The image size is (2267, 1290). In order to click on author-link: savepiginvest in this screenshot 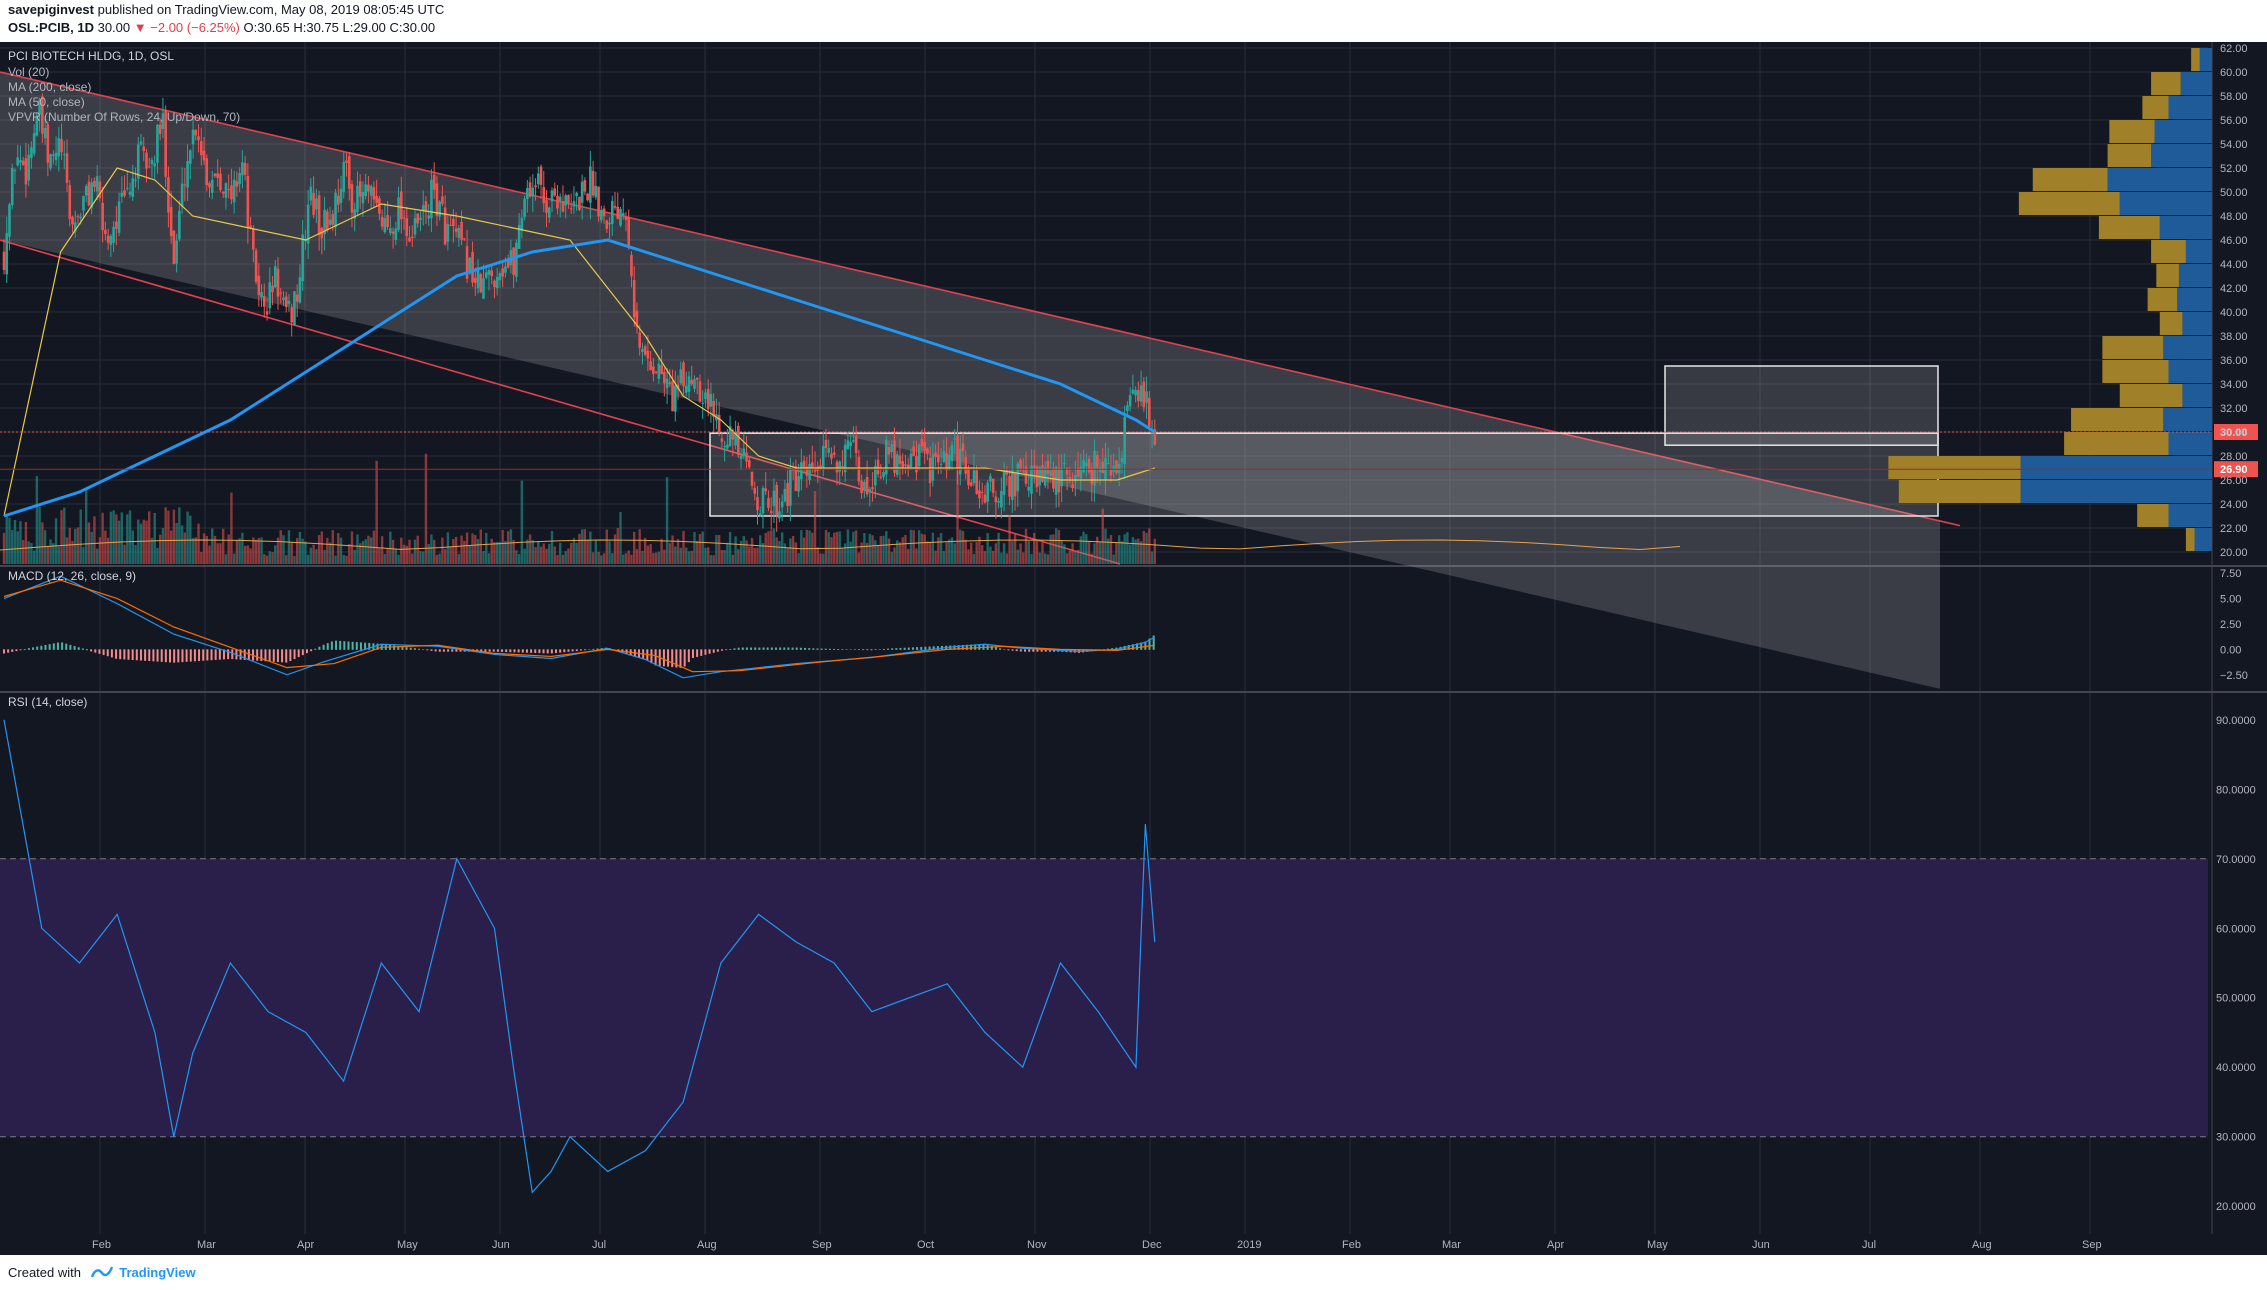, I will do `click(51, 9)`.